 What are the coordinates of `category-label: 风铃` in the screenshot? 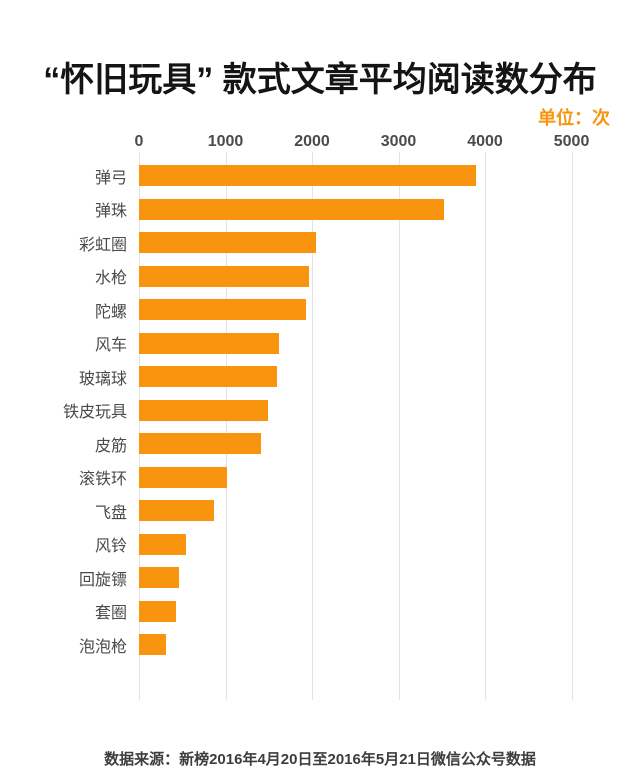 It's located at (110, 547).